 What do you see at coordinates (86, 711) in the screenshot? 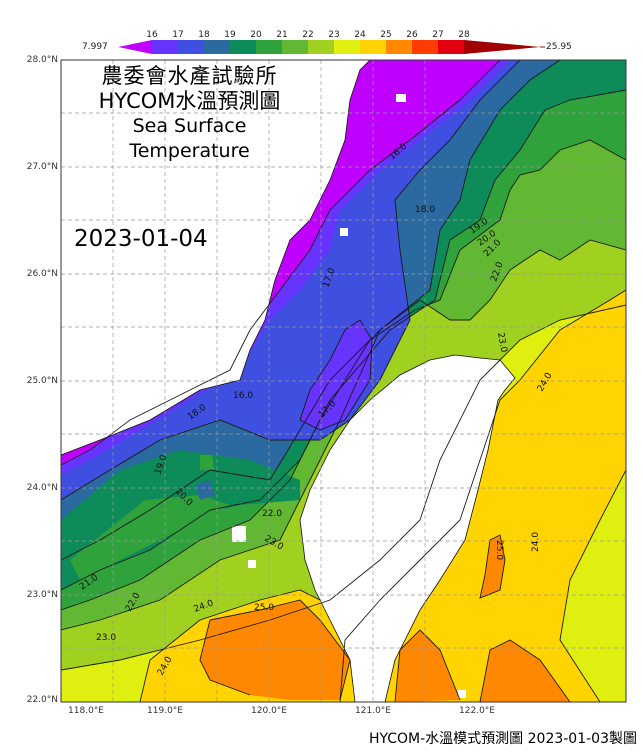
I see `lon-label-118e: 118.0°E` at bounding box center [86, 711].